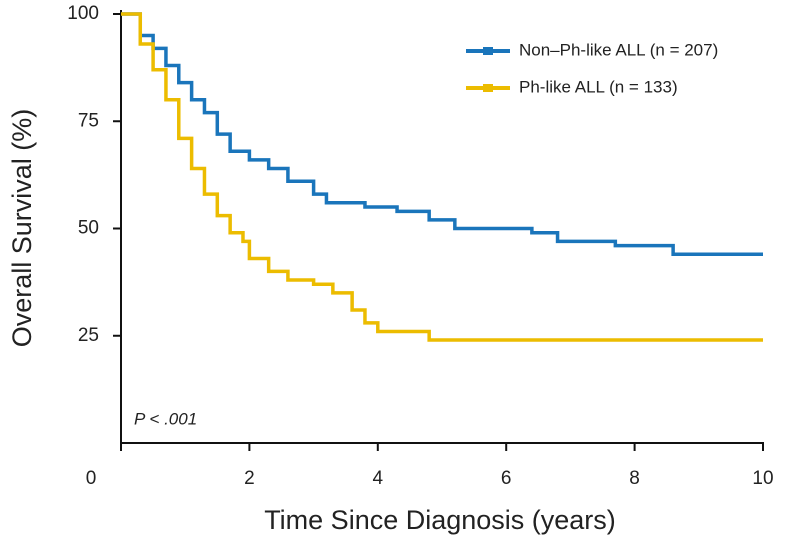 This screenshot has width=795, height=544. What do you see at coordinates (762, 478) in the screenshot?
I see `x-tick-label: 10` at bounding box center [762, 478].